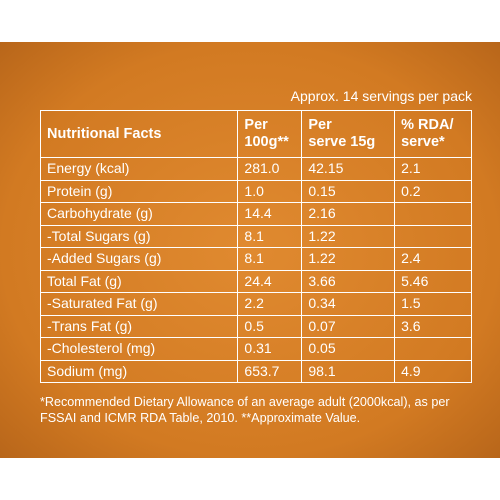 The image size is (500, 500). What do you see at coordinates (139, 169) in the screenshot?
I see `table-cell: Energy (kcal)` at bounding box center [139, 169].